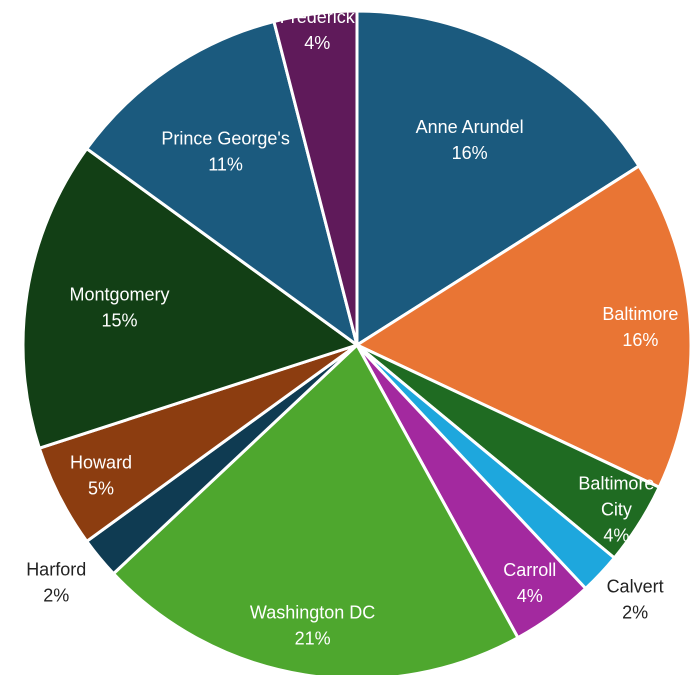  What do you see at coordinates (529, 570) in the screenshot?
I see `pie-label-name: Carroll` at bounding box center [529, 570].